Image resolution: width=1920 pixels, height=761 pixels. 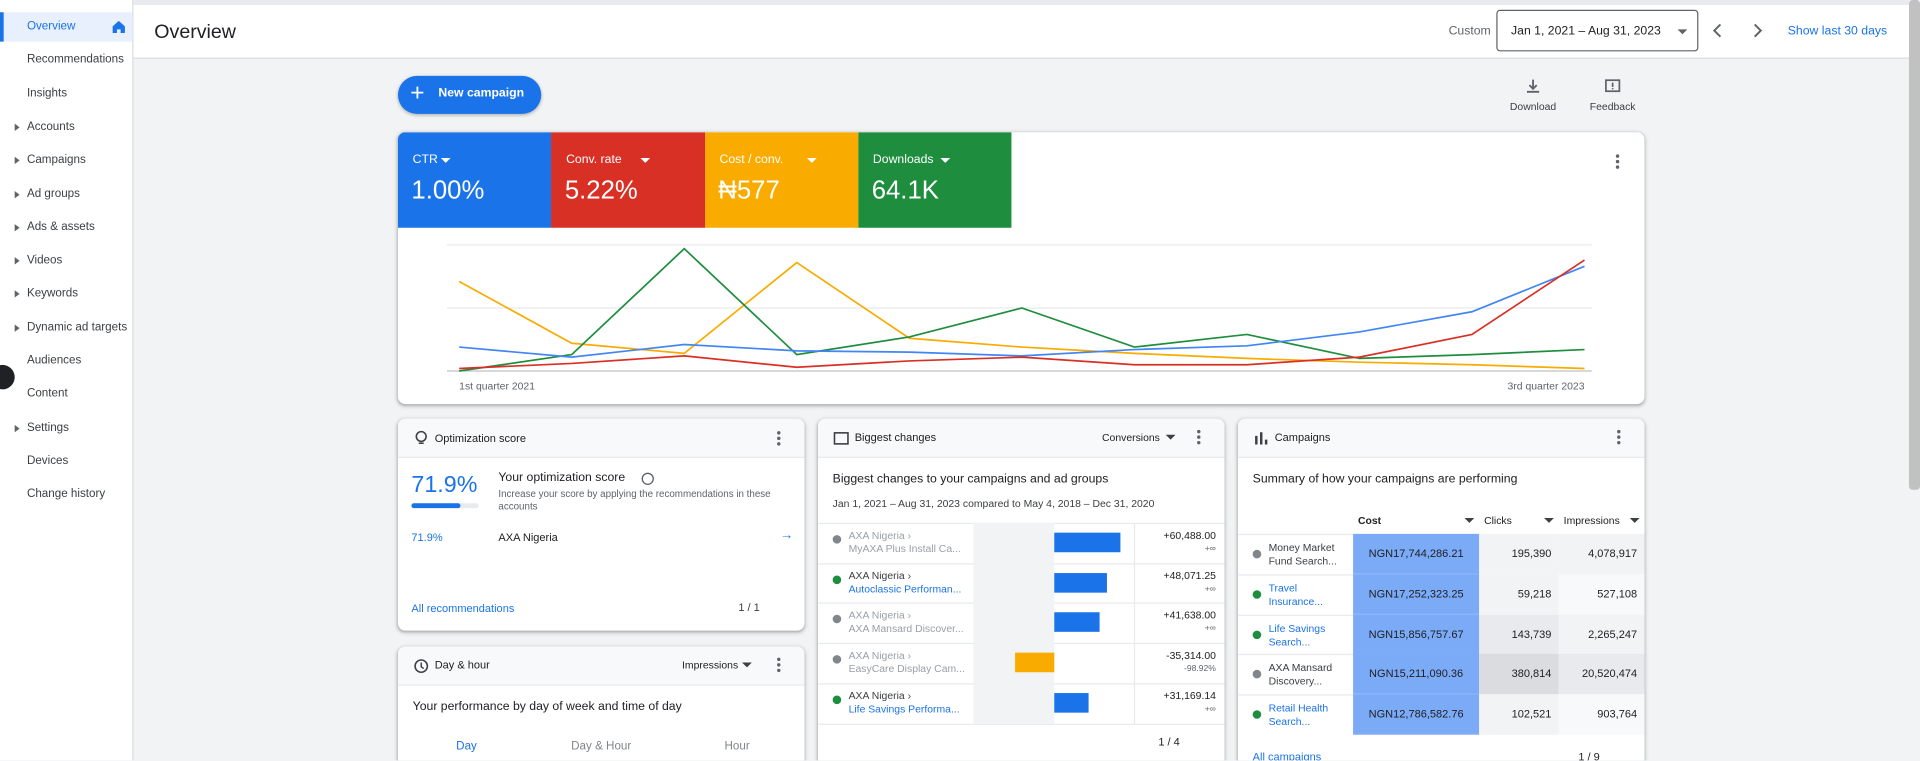 I want to click on tab: Hour, so click(x=737, y=746).